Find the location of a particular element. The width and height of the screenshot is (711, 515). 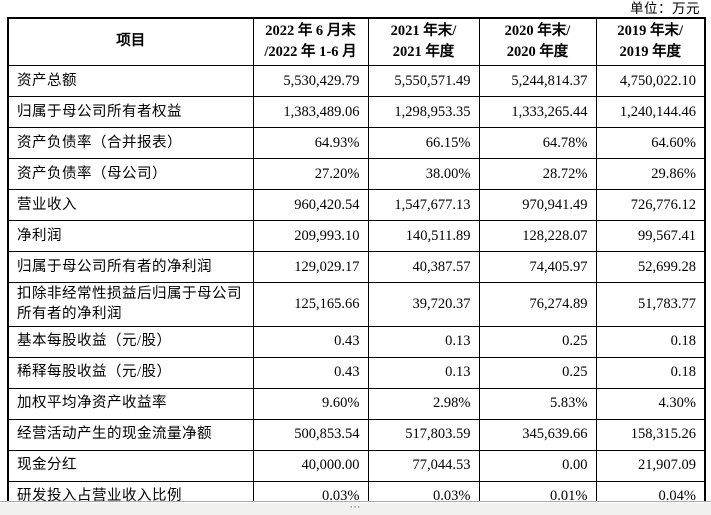

row-label: 资产总额 is located at coordinates (130, 81).